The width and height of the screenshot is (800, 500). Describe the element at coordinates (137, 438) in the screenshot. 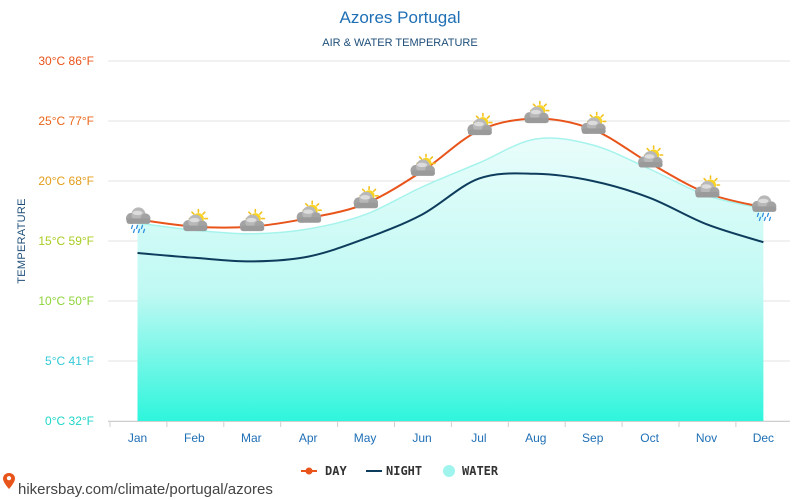

I see `x-tick-label: Jan` at that location.